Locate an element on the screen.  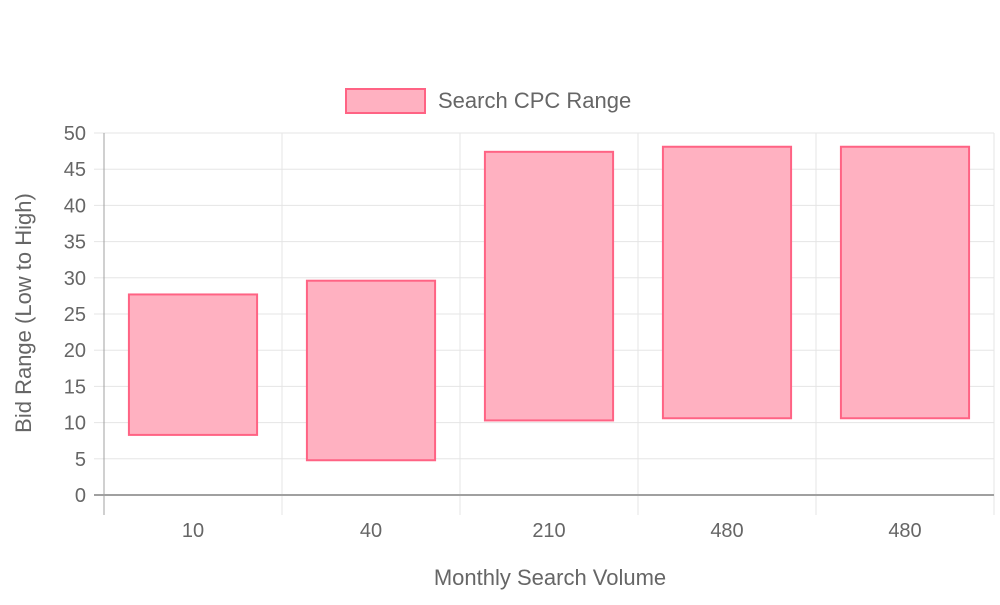
y-tick-label: 45 is located at coordinates (75, 170).